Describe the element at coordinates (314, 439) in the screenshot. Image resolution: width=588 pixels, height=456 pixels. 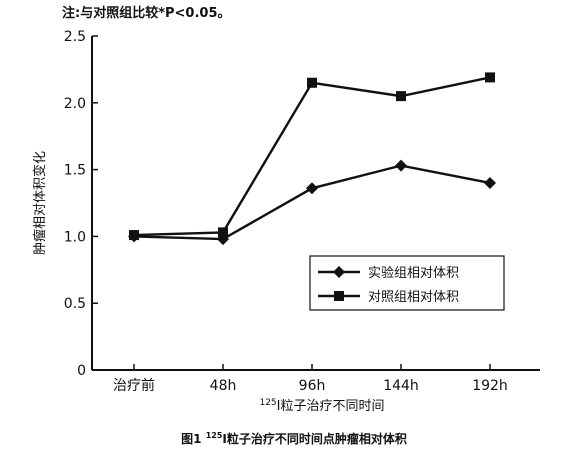
I see `caption-text: I粒子治疗不同时间点肿瘤相对体积` at that location.